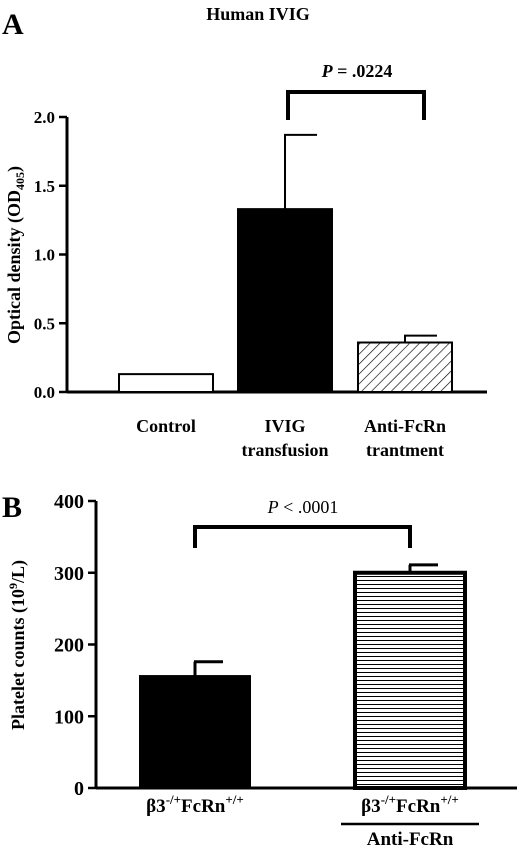 Image resolution: width=520 pixels, height=852 pixels. I want to click on panel-a-category-label: transfusion, so click(284, 450).